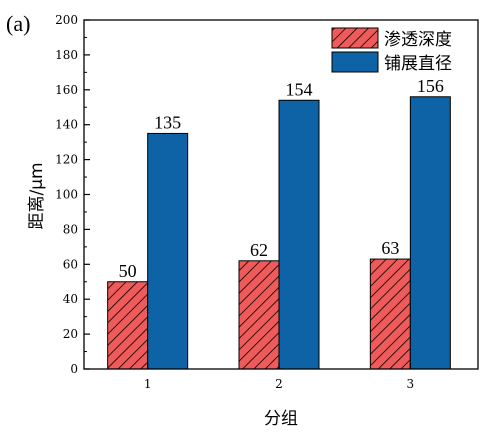  Describe the element at coordinates (74, 369) in the screenshot. I see `y-tick-label: 0` at that location.